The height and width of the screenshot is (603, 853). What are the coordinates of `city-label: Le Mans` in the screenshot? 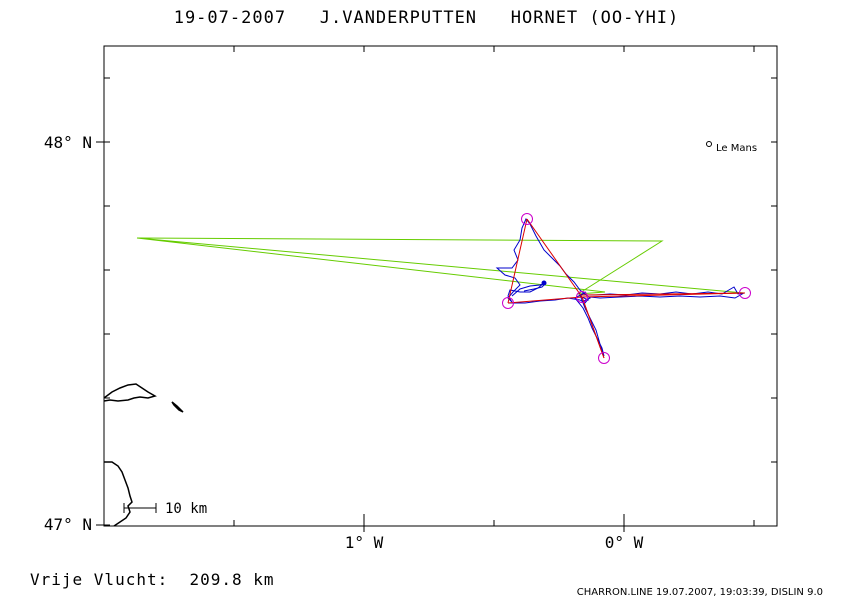 It's located at (736, 148).